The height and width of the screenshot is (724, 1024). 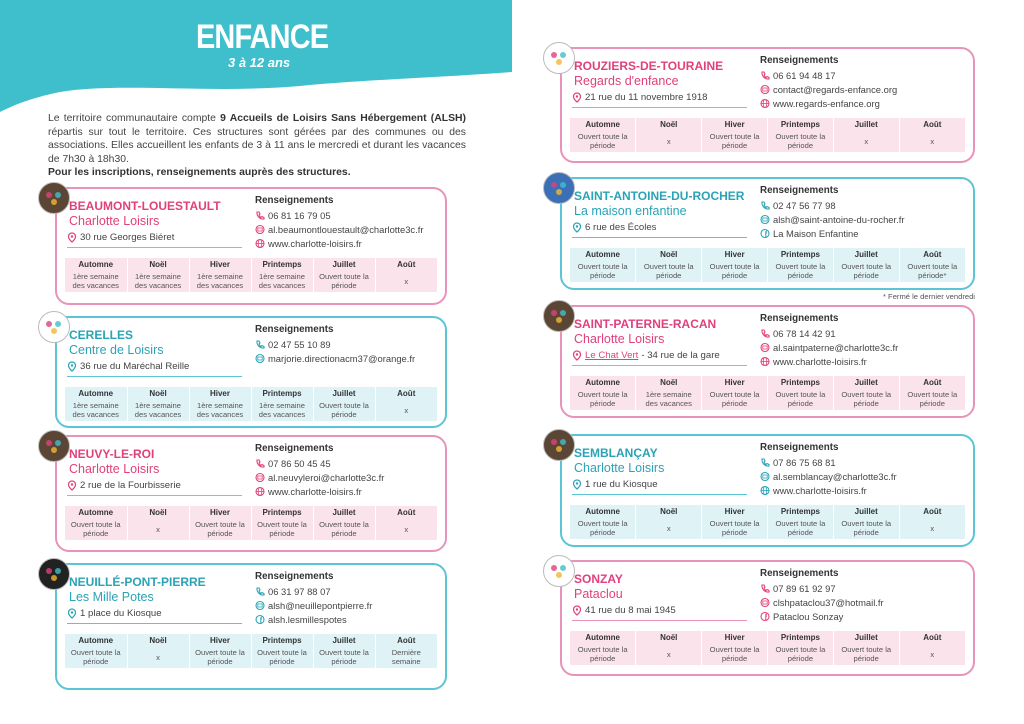 What do you see at coordinates (320, 605) in the screenshot?
I see `contact-text: alsh@neuillepontpierre.fr` at bounding box center [320, 605].